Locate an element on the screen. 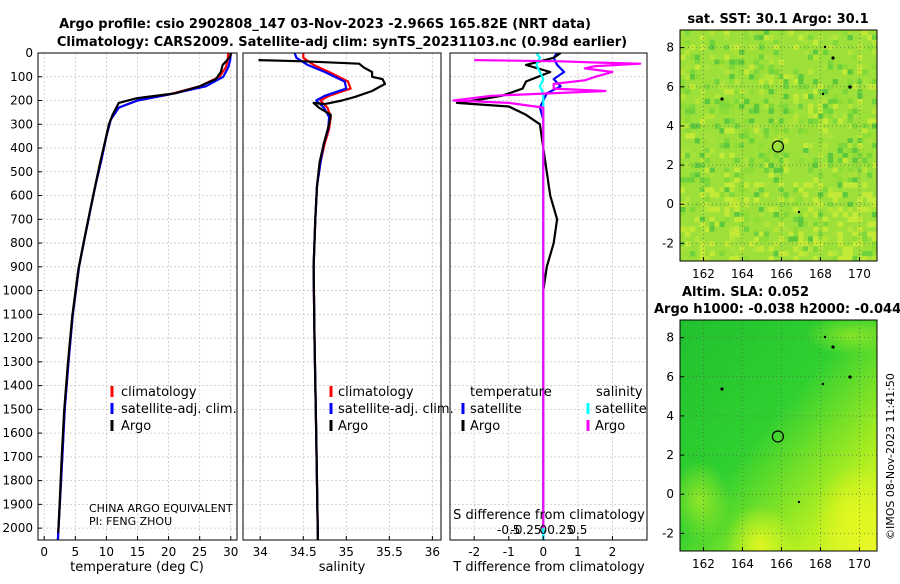 This screenshot has width=900, height=584. legend-t-satellite-label: satellite is located at coordinates (496, 409).